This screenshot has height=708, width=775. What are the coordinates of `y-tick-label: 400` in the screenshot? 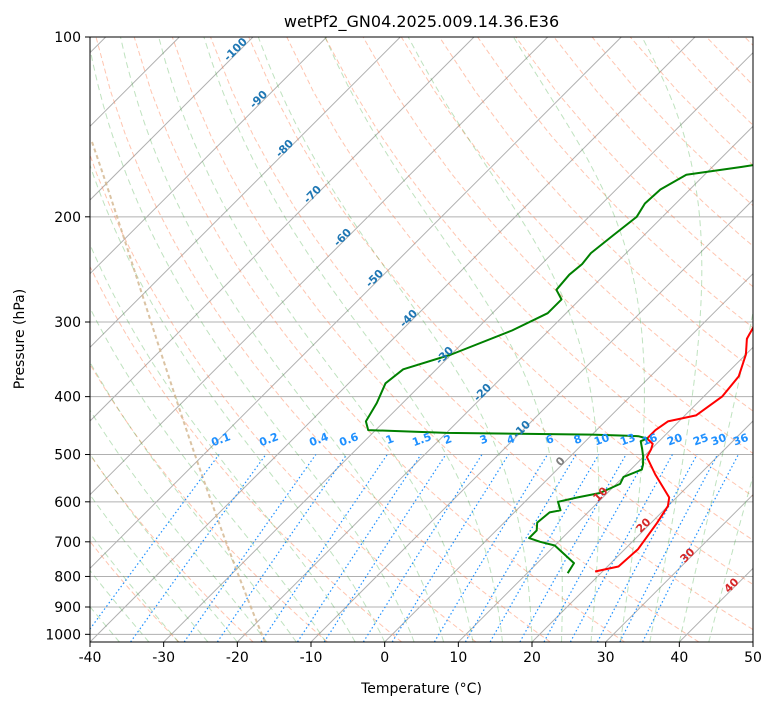 It's located at (67, 398).